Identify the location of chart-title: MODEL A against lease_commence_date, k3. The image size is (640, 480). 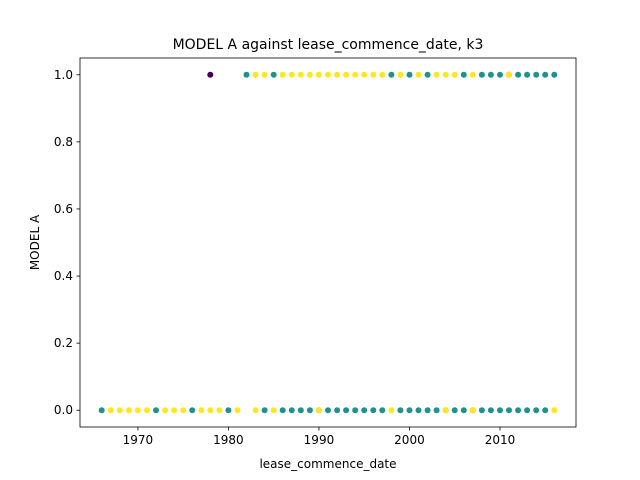
(328, 45).